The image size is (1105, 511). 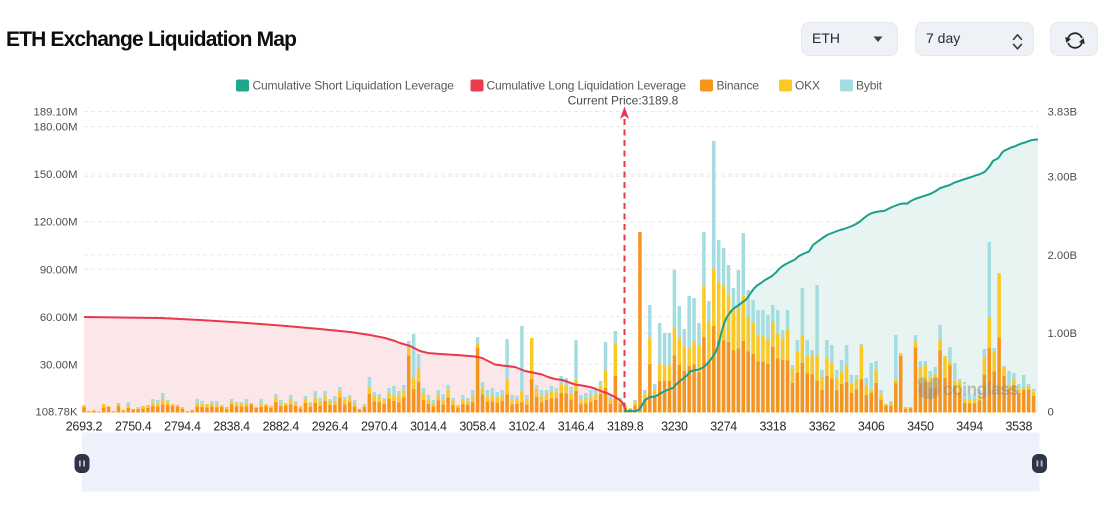 What do you see at coordinates (59, 365) in the screenshot?
I see `svg-text: 30.00M` at bounding box center [59, 365].